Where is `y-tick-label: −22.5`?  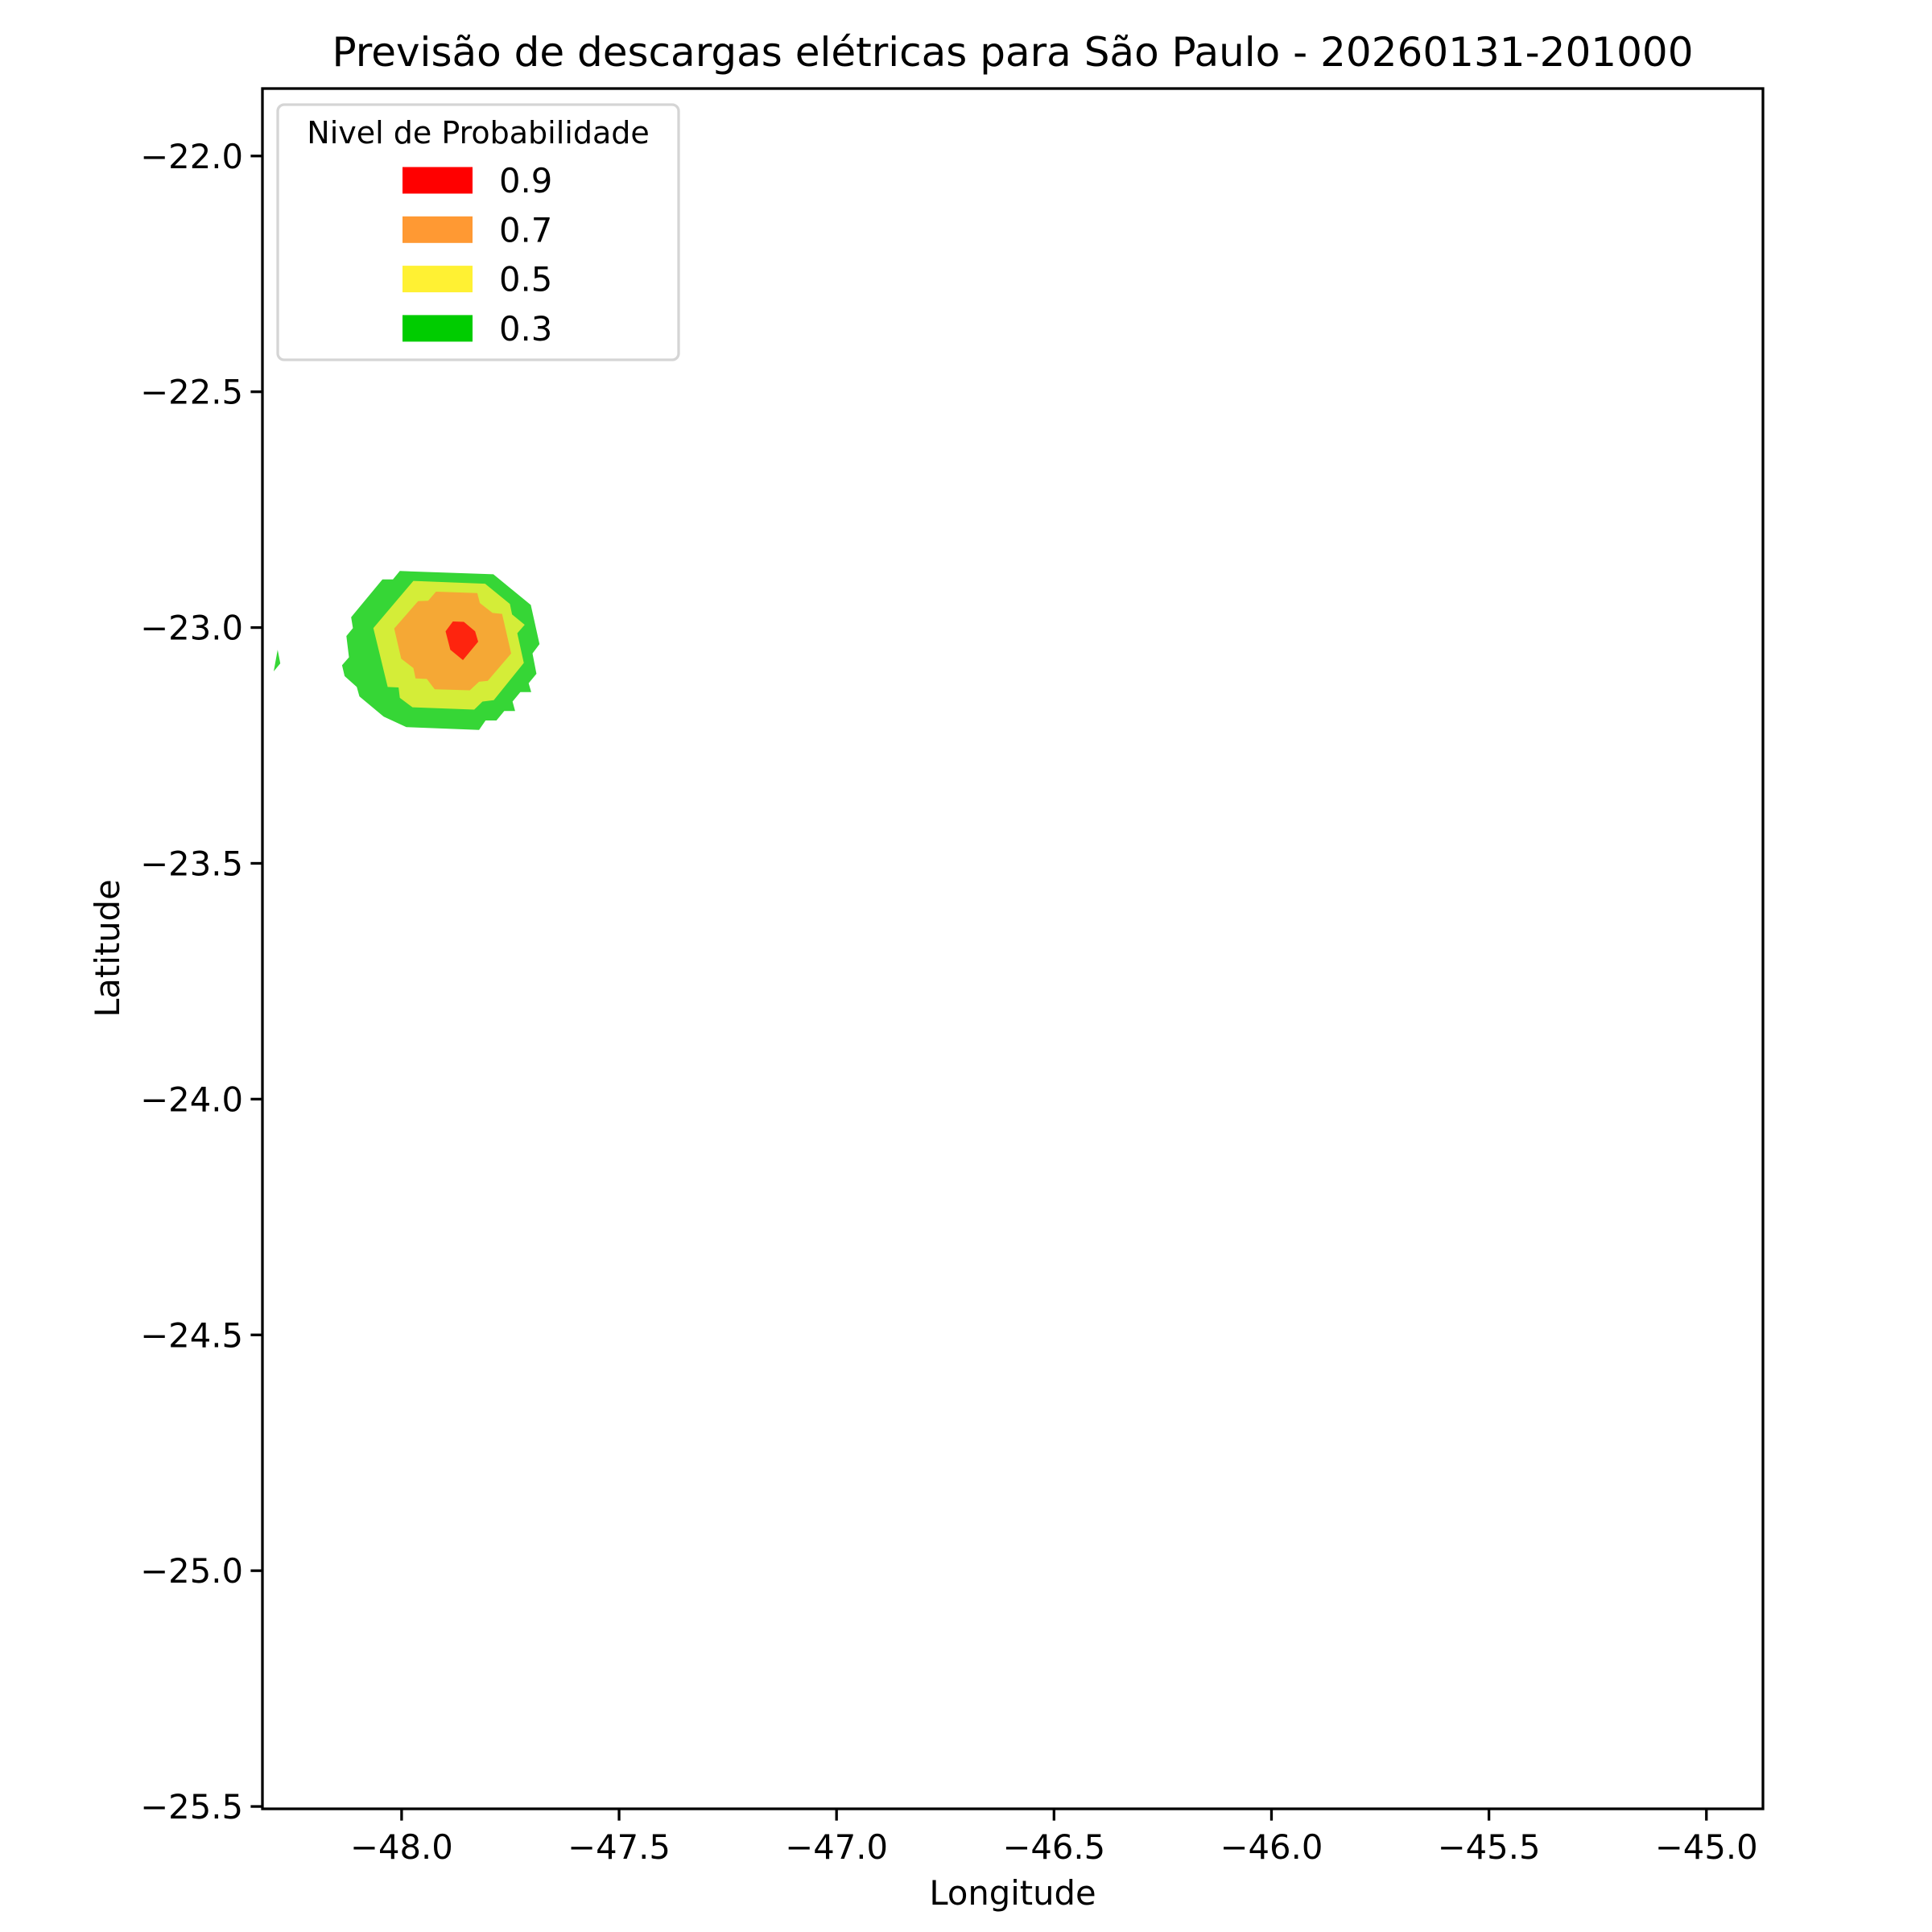
y-tick-label: −22.5 is located at coordinates (191, 392).